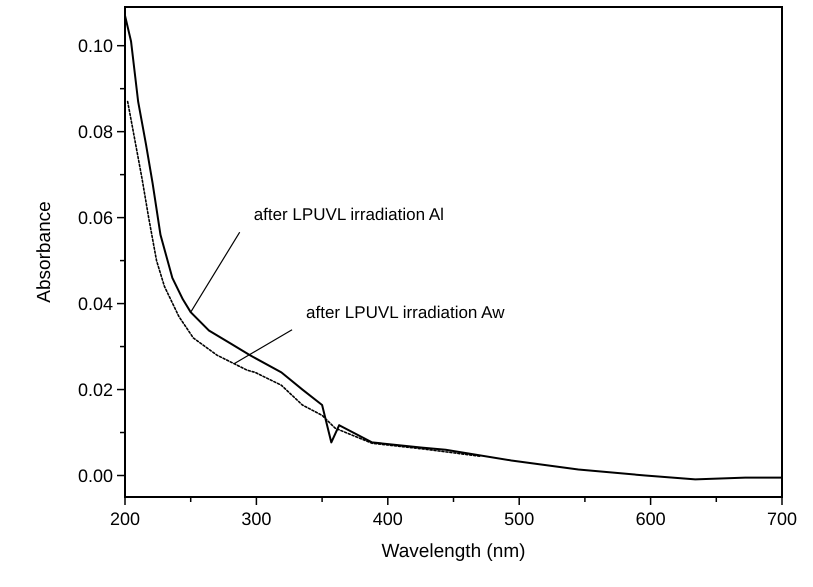 This screenshot has width=813, height=587. I want to click on y-tick-label: 0.06, so click(95, 218).